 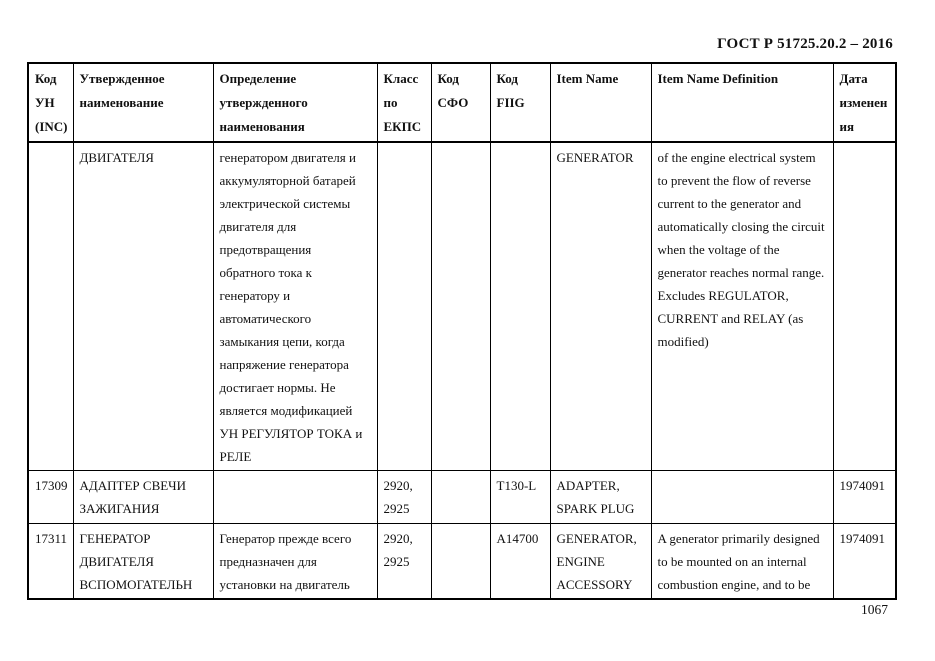 What do you see at coordinates (295, 497) in the screenshot?
I see `cell-approved-name-definition` at bounding box center [295, 497].